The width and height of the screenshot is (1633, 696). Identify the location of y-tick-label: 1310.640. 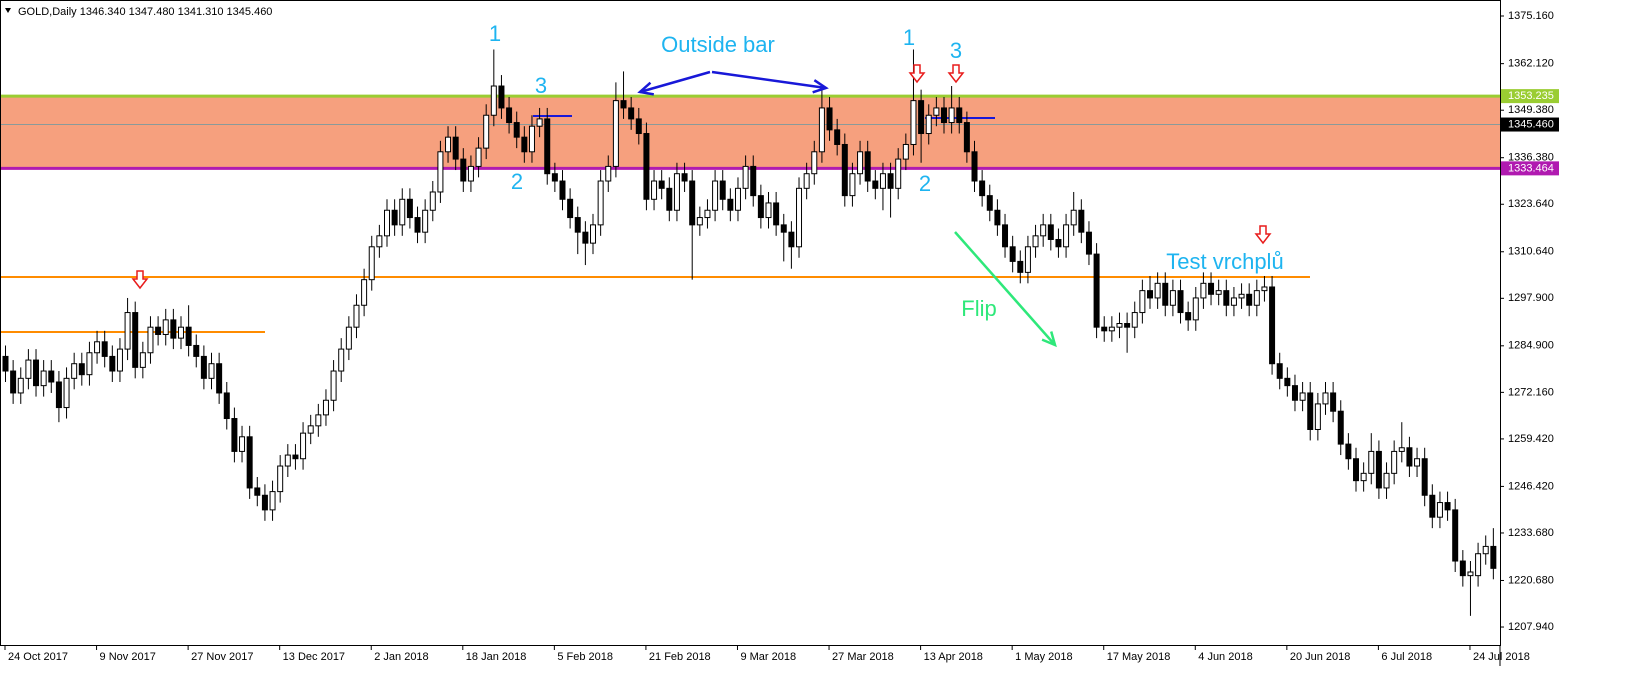
(1531, 252).